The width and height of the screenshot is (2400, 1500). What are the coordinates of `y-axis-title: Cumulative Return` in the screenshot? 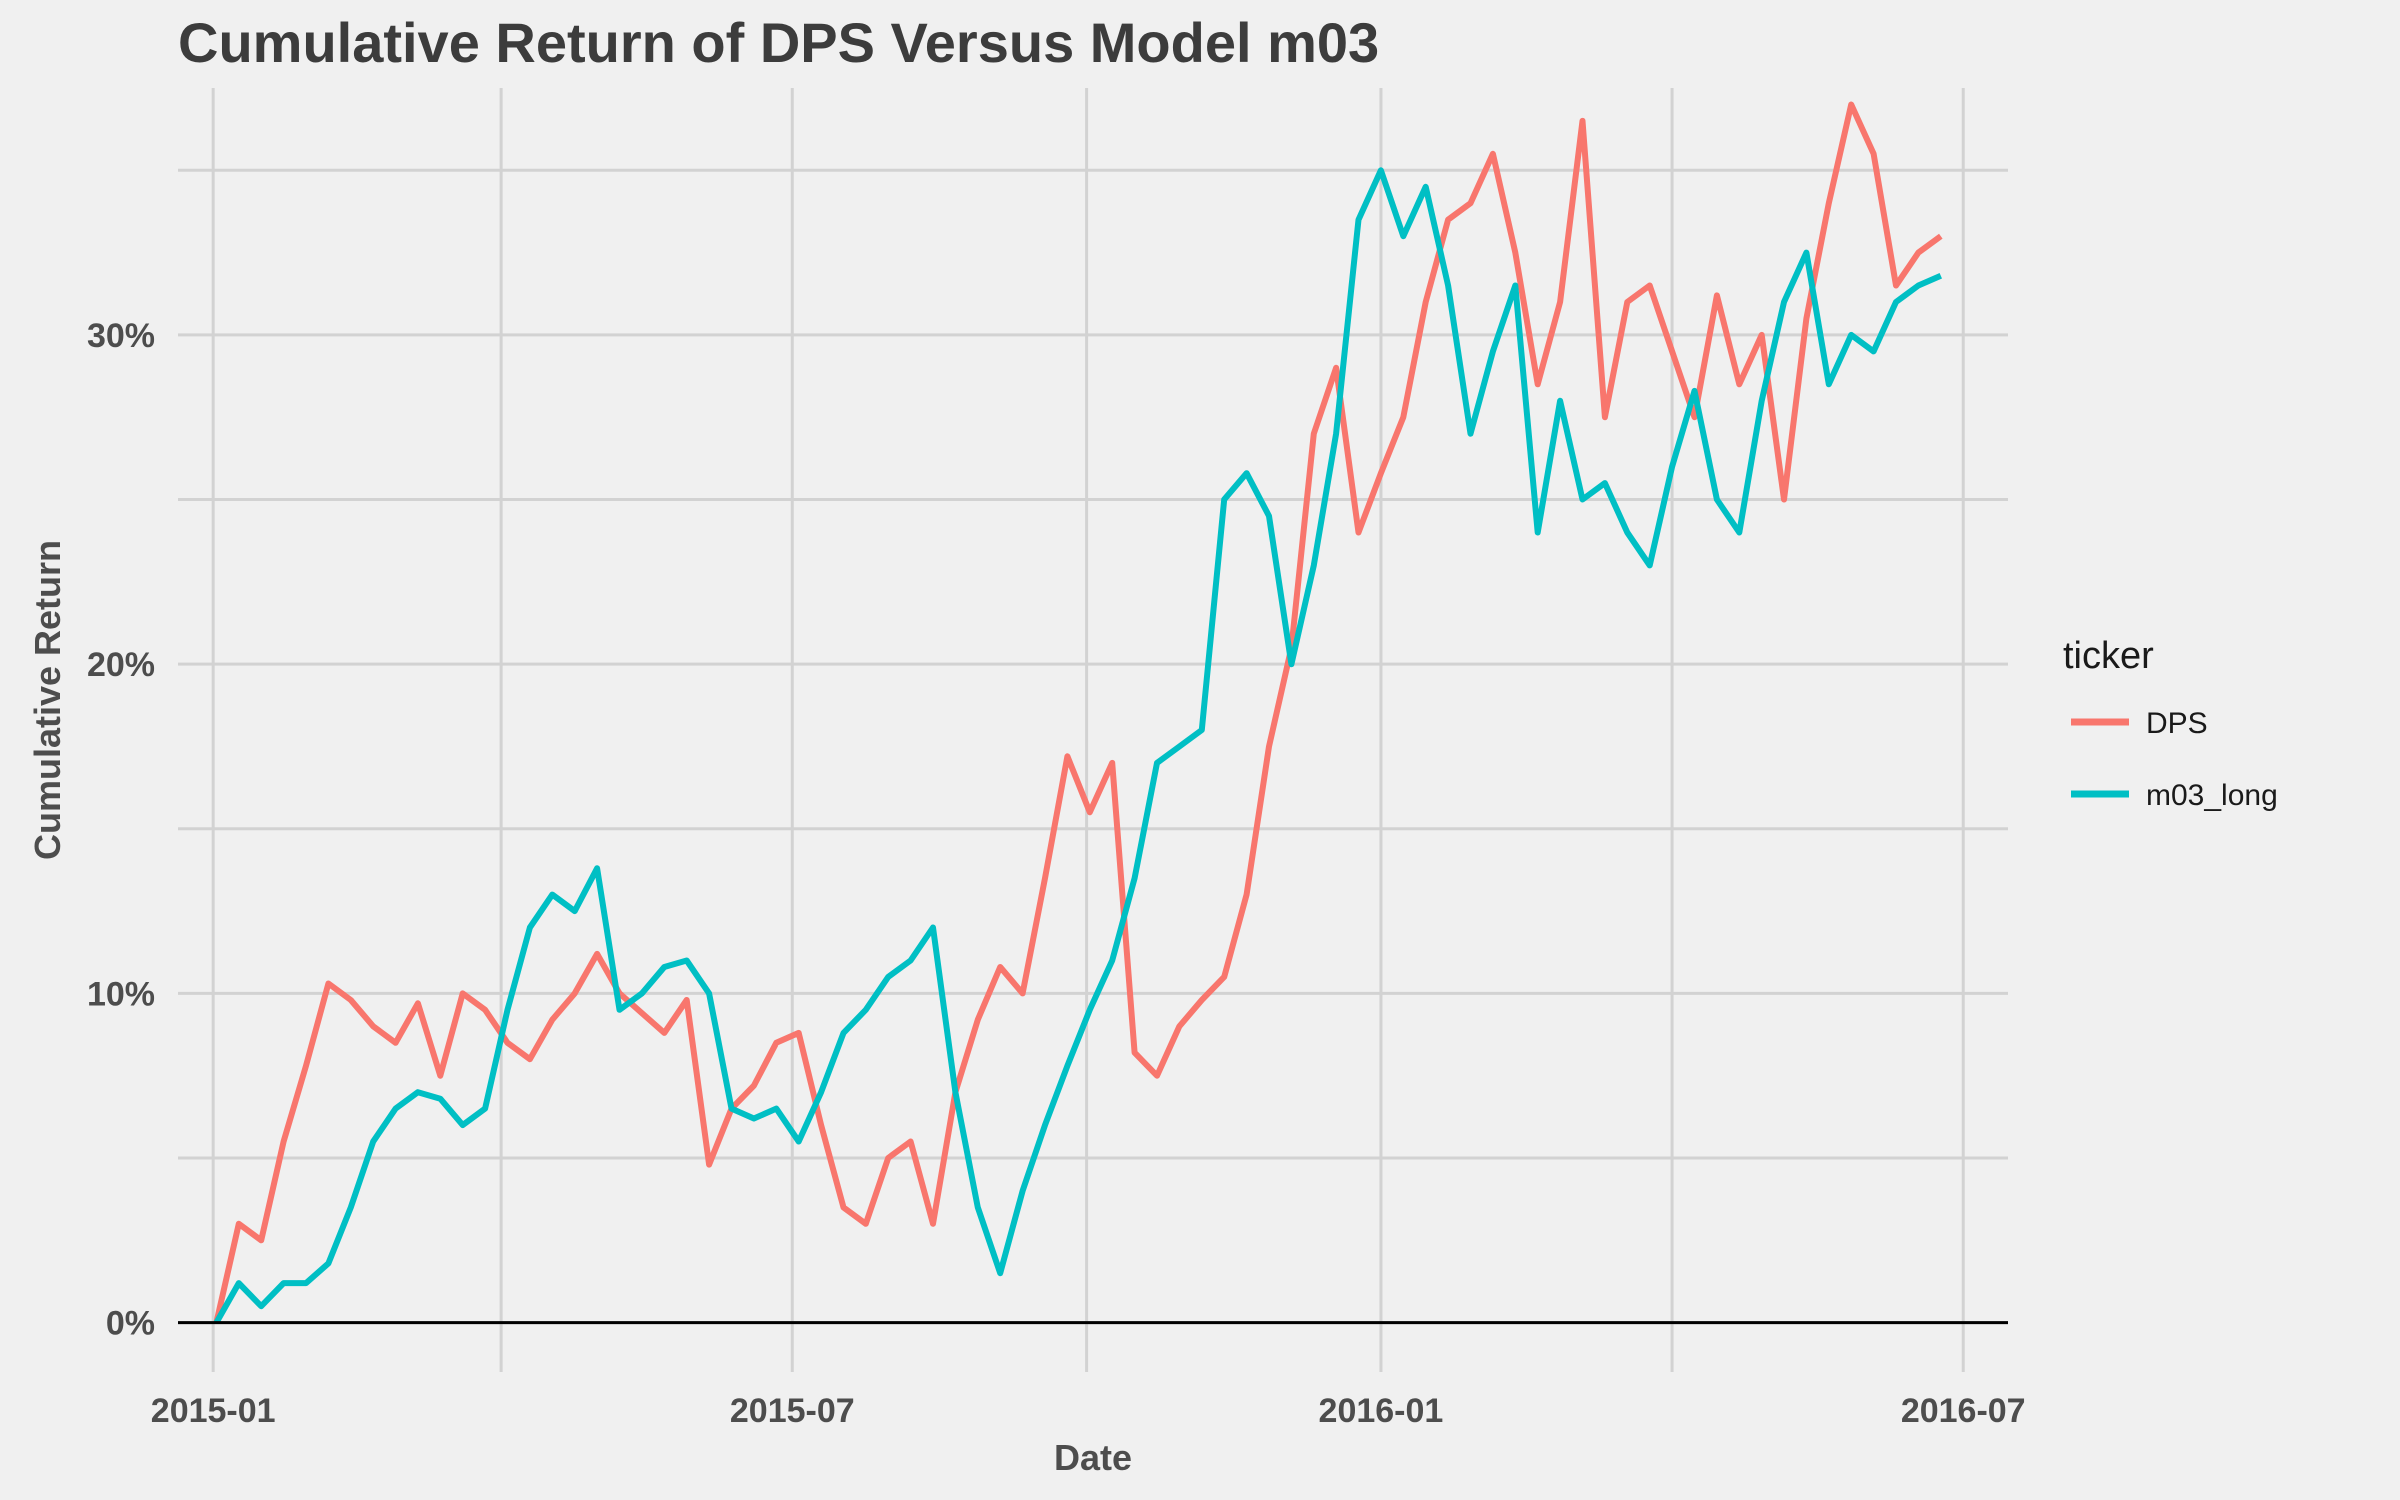 It's located at (47, 700).